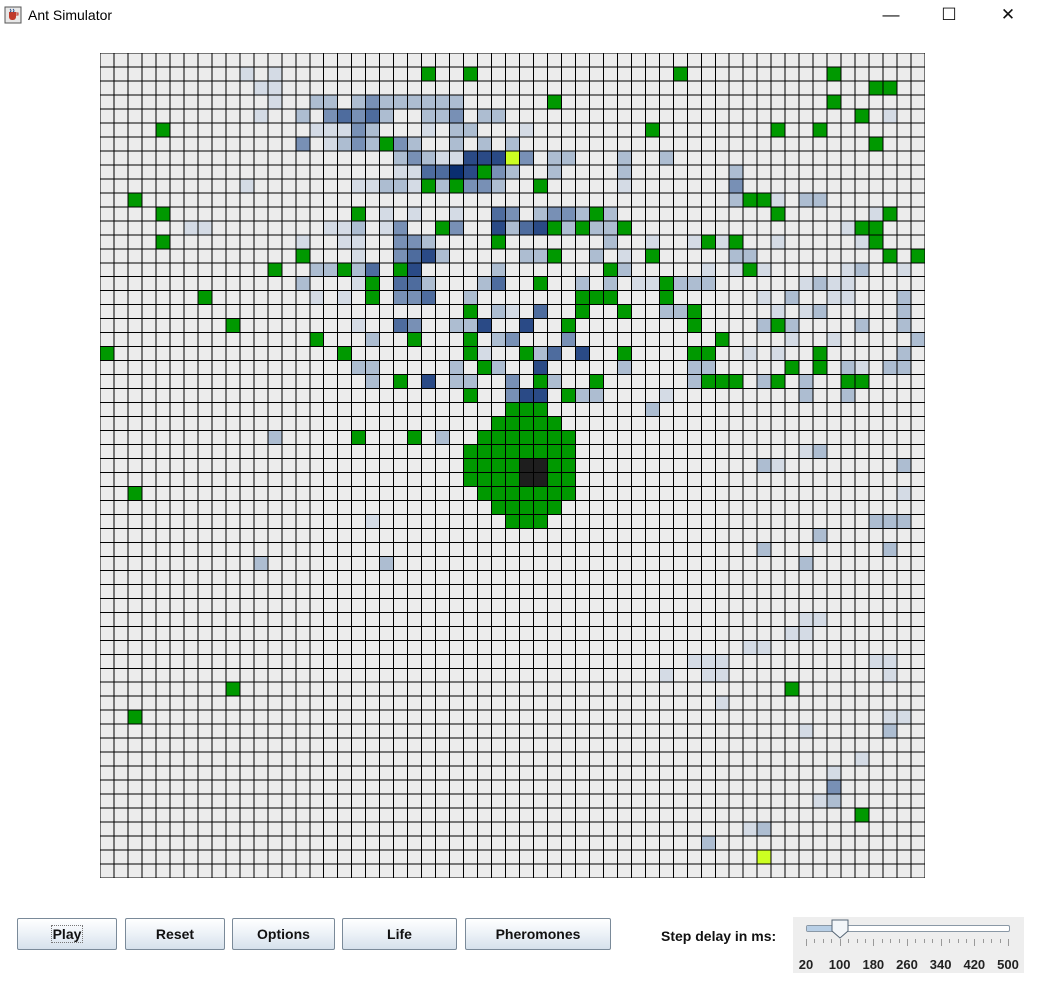 Image resolution: width=1037 pixels, height=982 pixels. Describe the element at coordinates (518, 16) in the screenshot. I see `title-bar: Ant Simulator — ☐ ✕` at that location.